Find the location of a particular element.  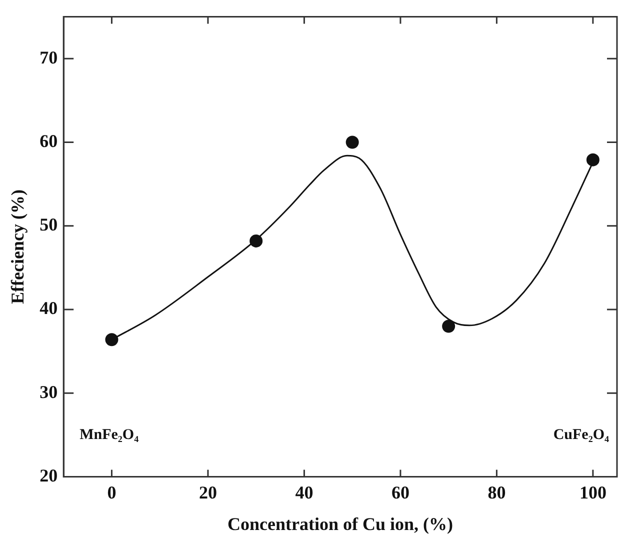

annotation: CuFe₂O₄ is located at coordinates (581, 434).